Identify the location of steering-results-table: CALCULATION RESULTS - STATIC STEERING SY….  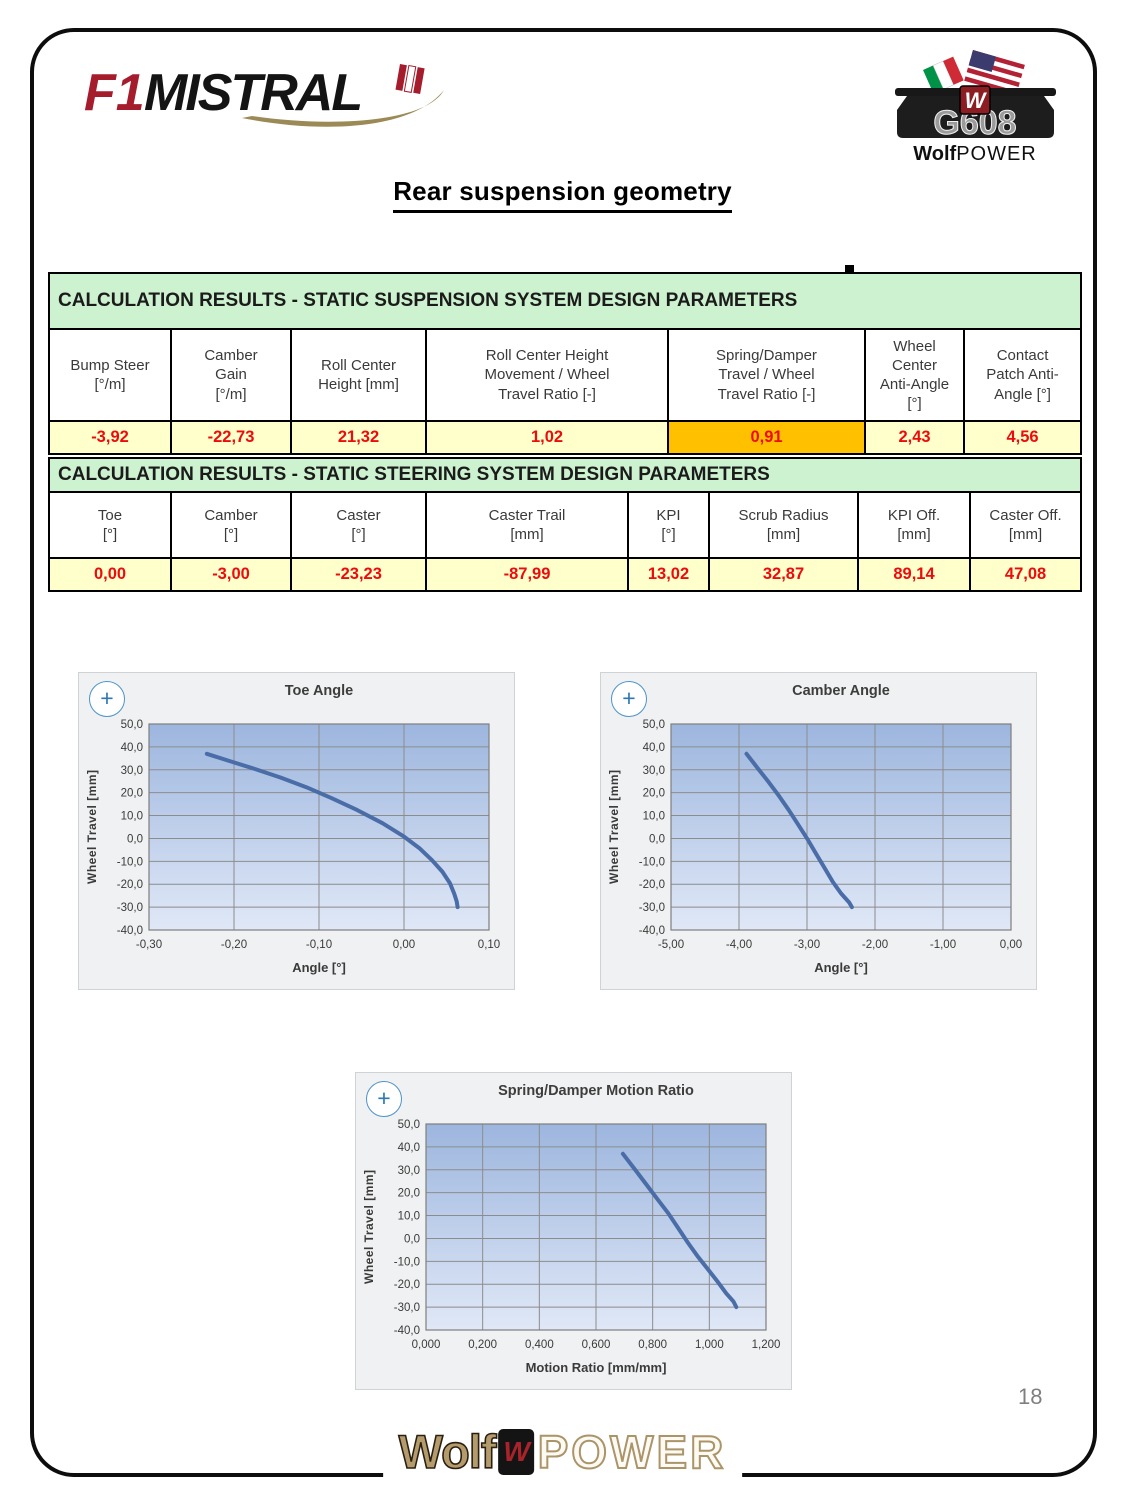
(565, 524).